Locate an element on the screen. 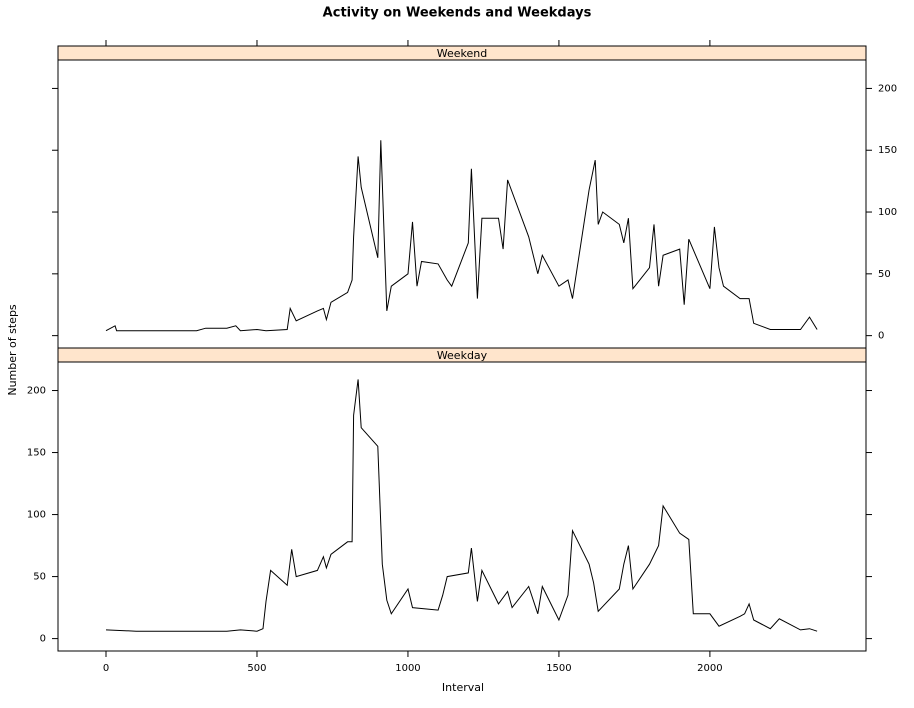 The width and height of the screenshot is (914, 708). x-axis-label: Interval is located at coordinates (463, 687).